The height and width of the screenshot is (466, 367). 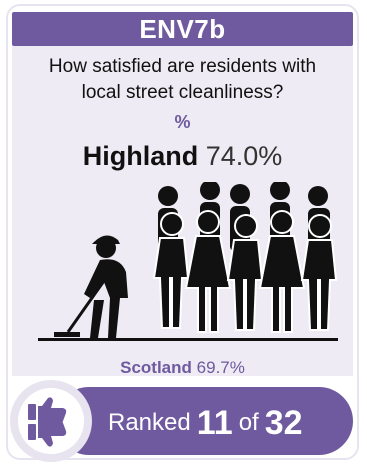 What do you see at coordinates (214, 422) in the screenshot?
I see `rank-position: 11` at bounding box center [214, 422].